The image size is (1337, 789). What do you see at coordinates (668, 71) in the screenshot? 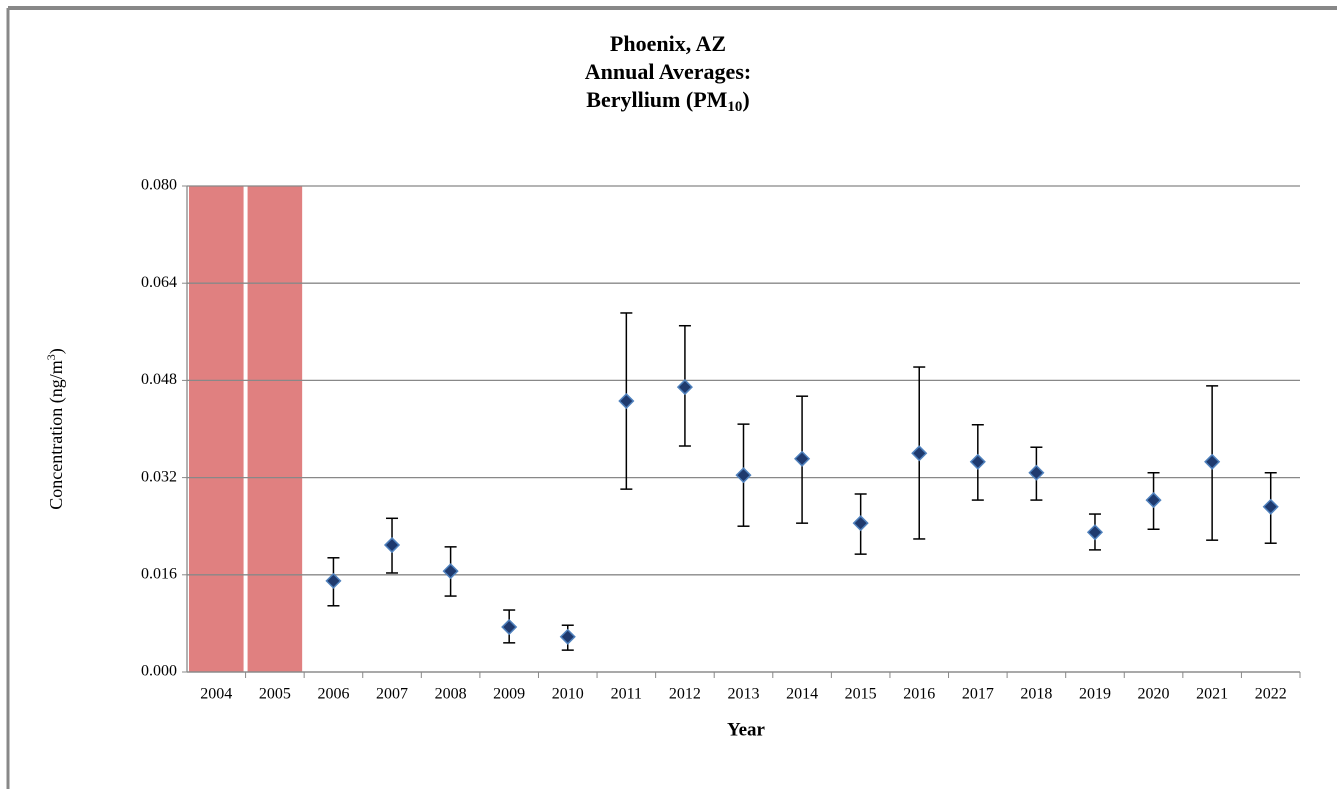
I see `chart-title: Annual Averages:` at bounding box center [668, 71].